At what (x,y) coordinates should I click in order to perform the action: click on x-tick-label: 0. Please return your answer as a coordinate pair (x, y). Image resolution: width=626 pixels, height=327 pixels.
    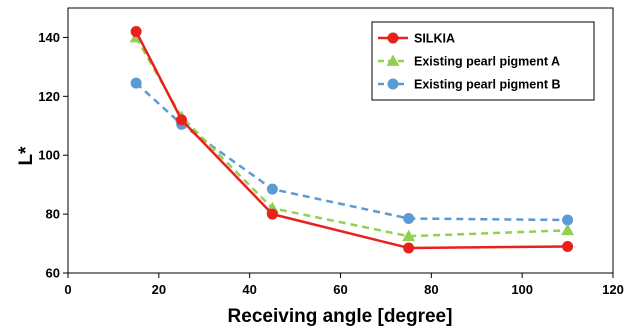
    Looking at the image, I should click on (67, 289).